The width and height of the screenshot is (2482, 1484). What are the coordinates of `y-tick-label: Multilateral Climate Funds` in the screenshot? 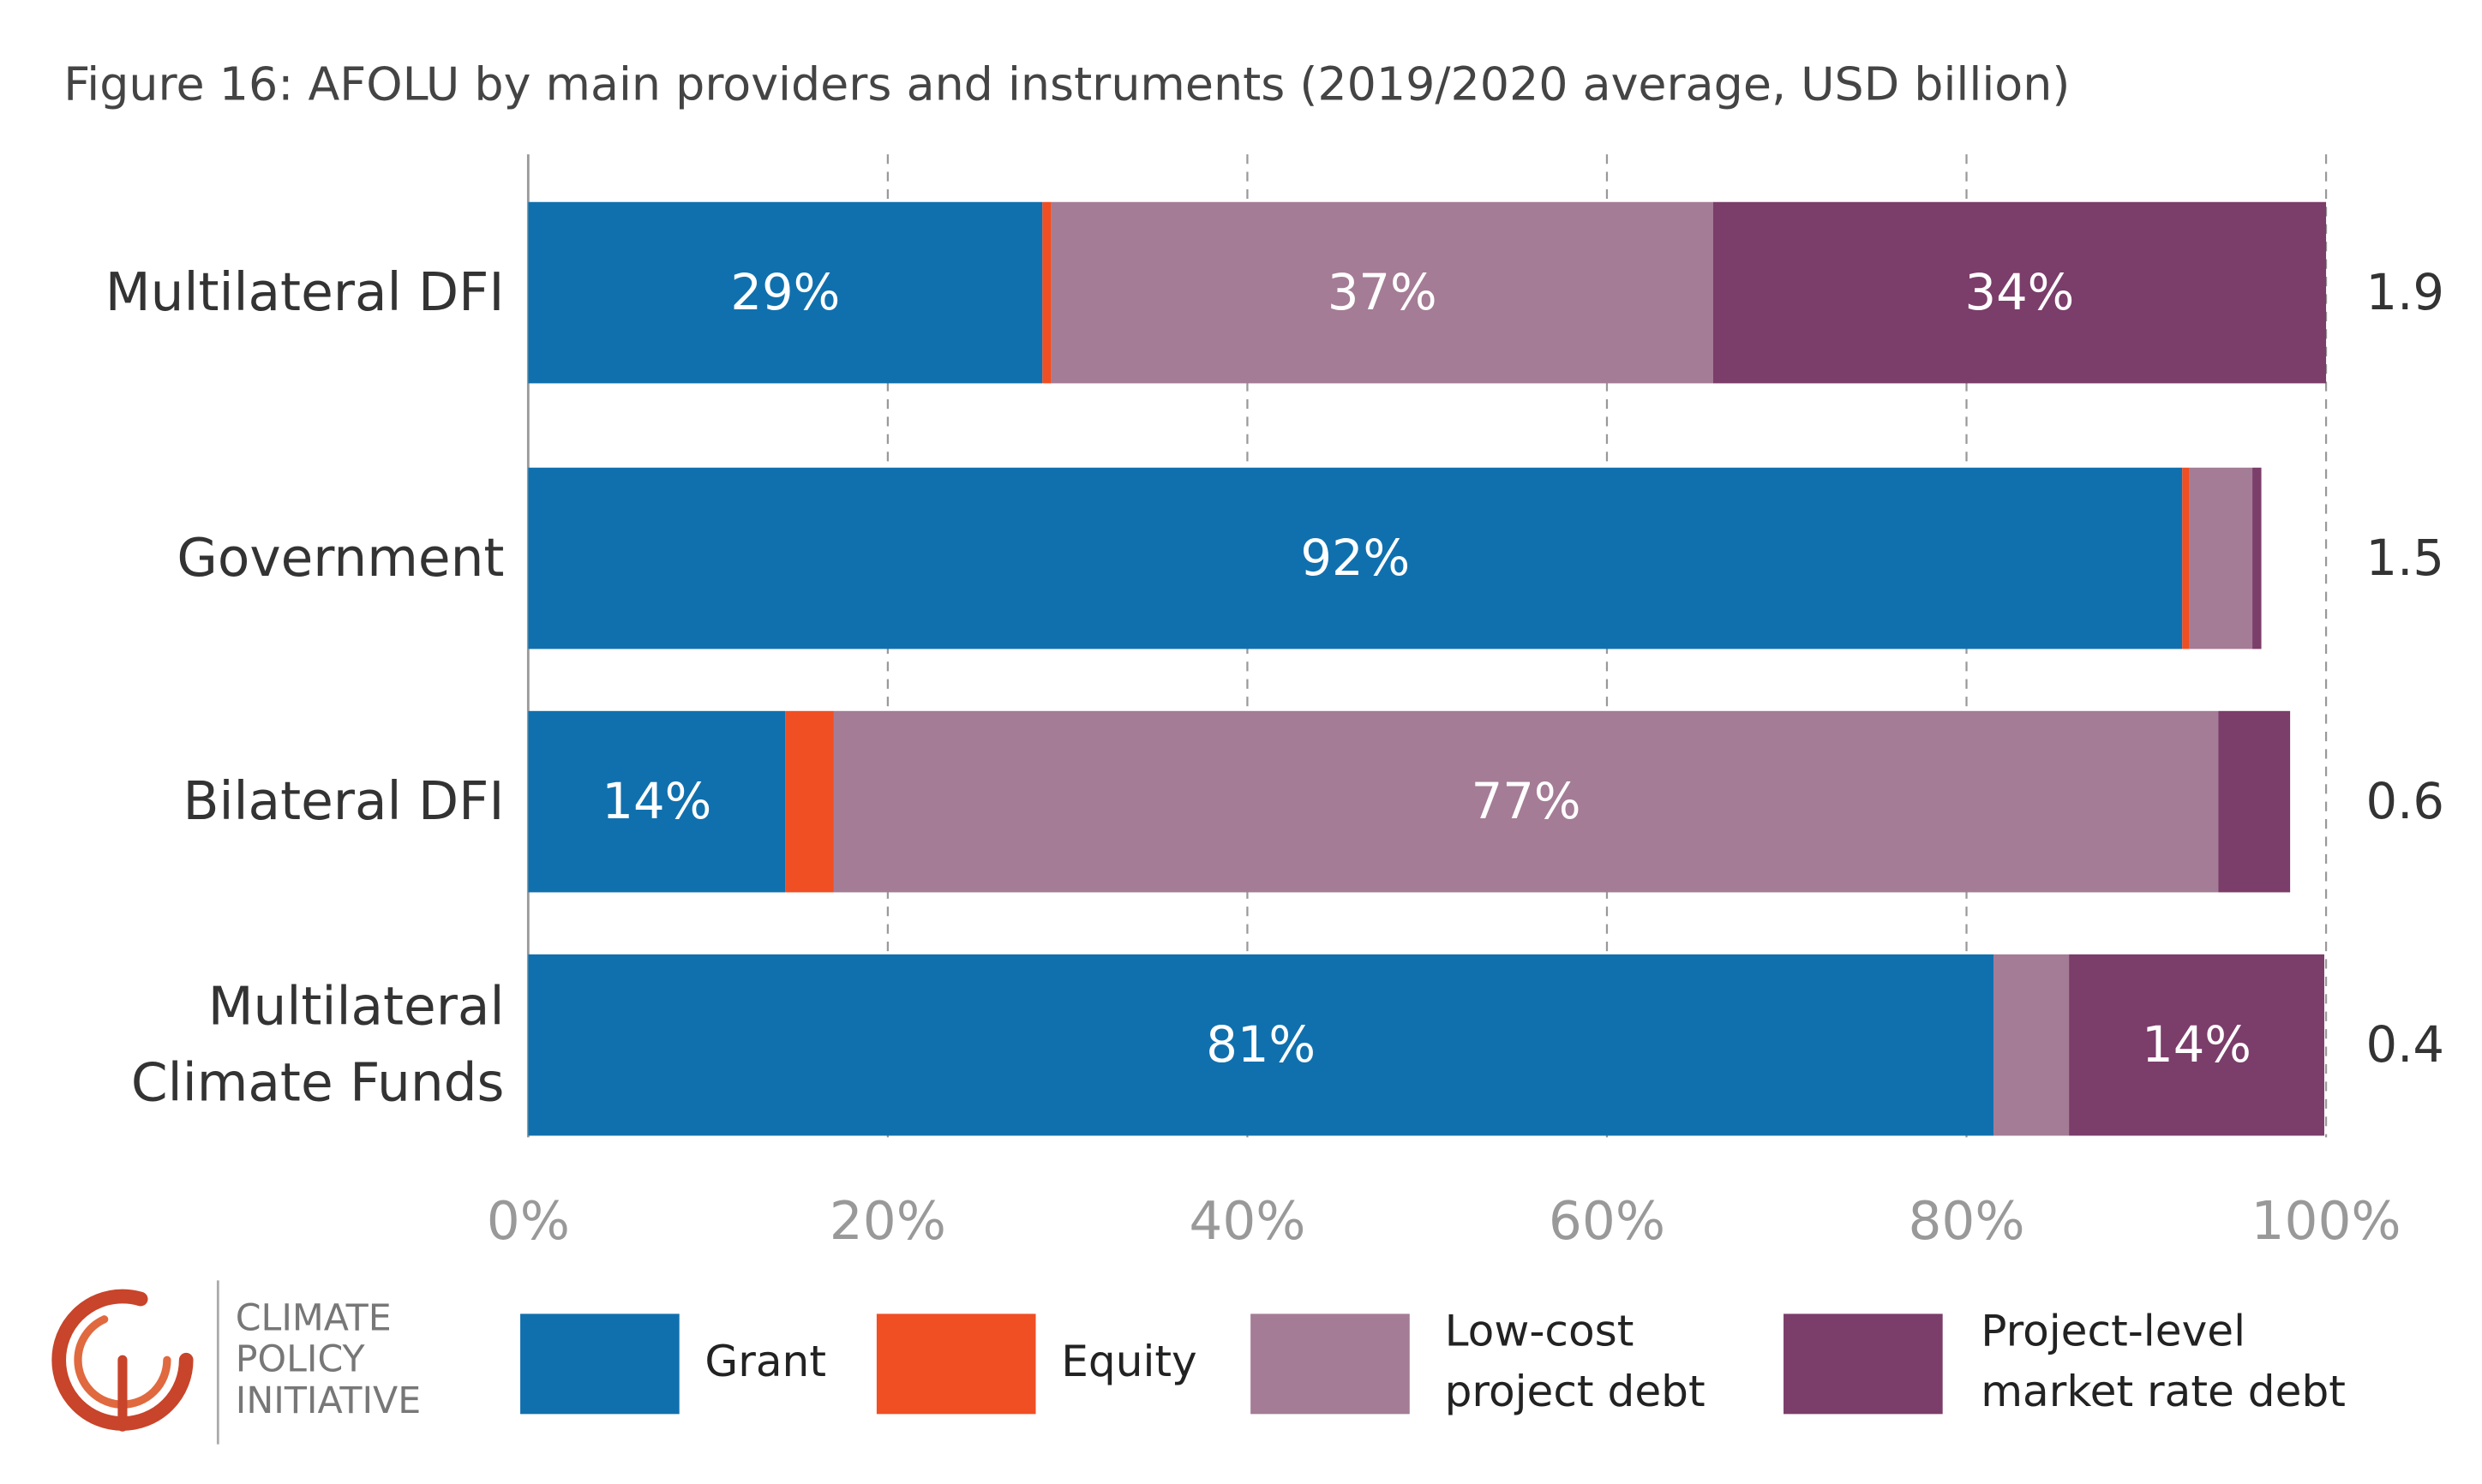 It's located at (317, 1044).